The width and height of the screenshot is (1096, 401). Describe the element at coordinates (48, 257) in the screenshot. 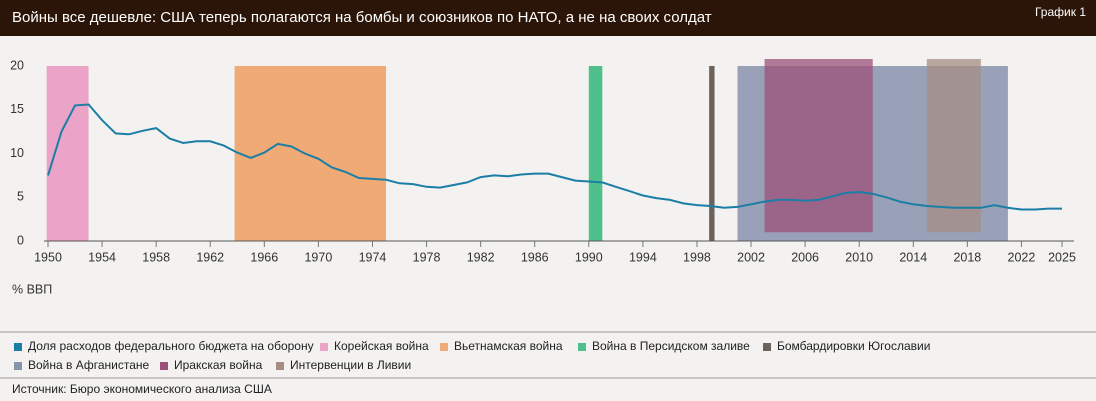

I see `x-tick-label: 1950` at that location.